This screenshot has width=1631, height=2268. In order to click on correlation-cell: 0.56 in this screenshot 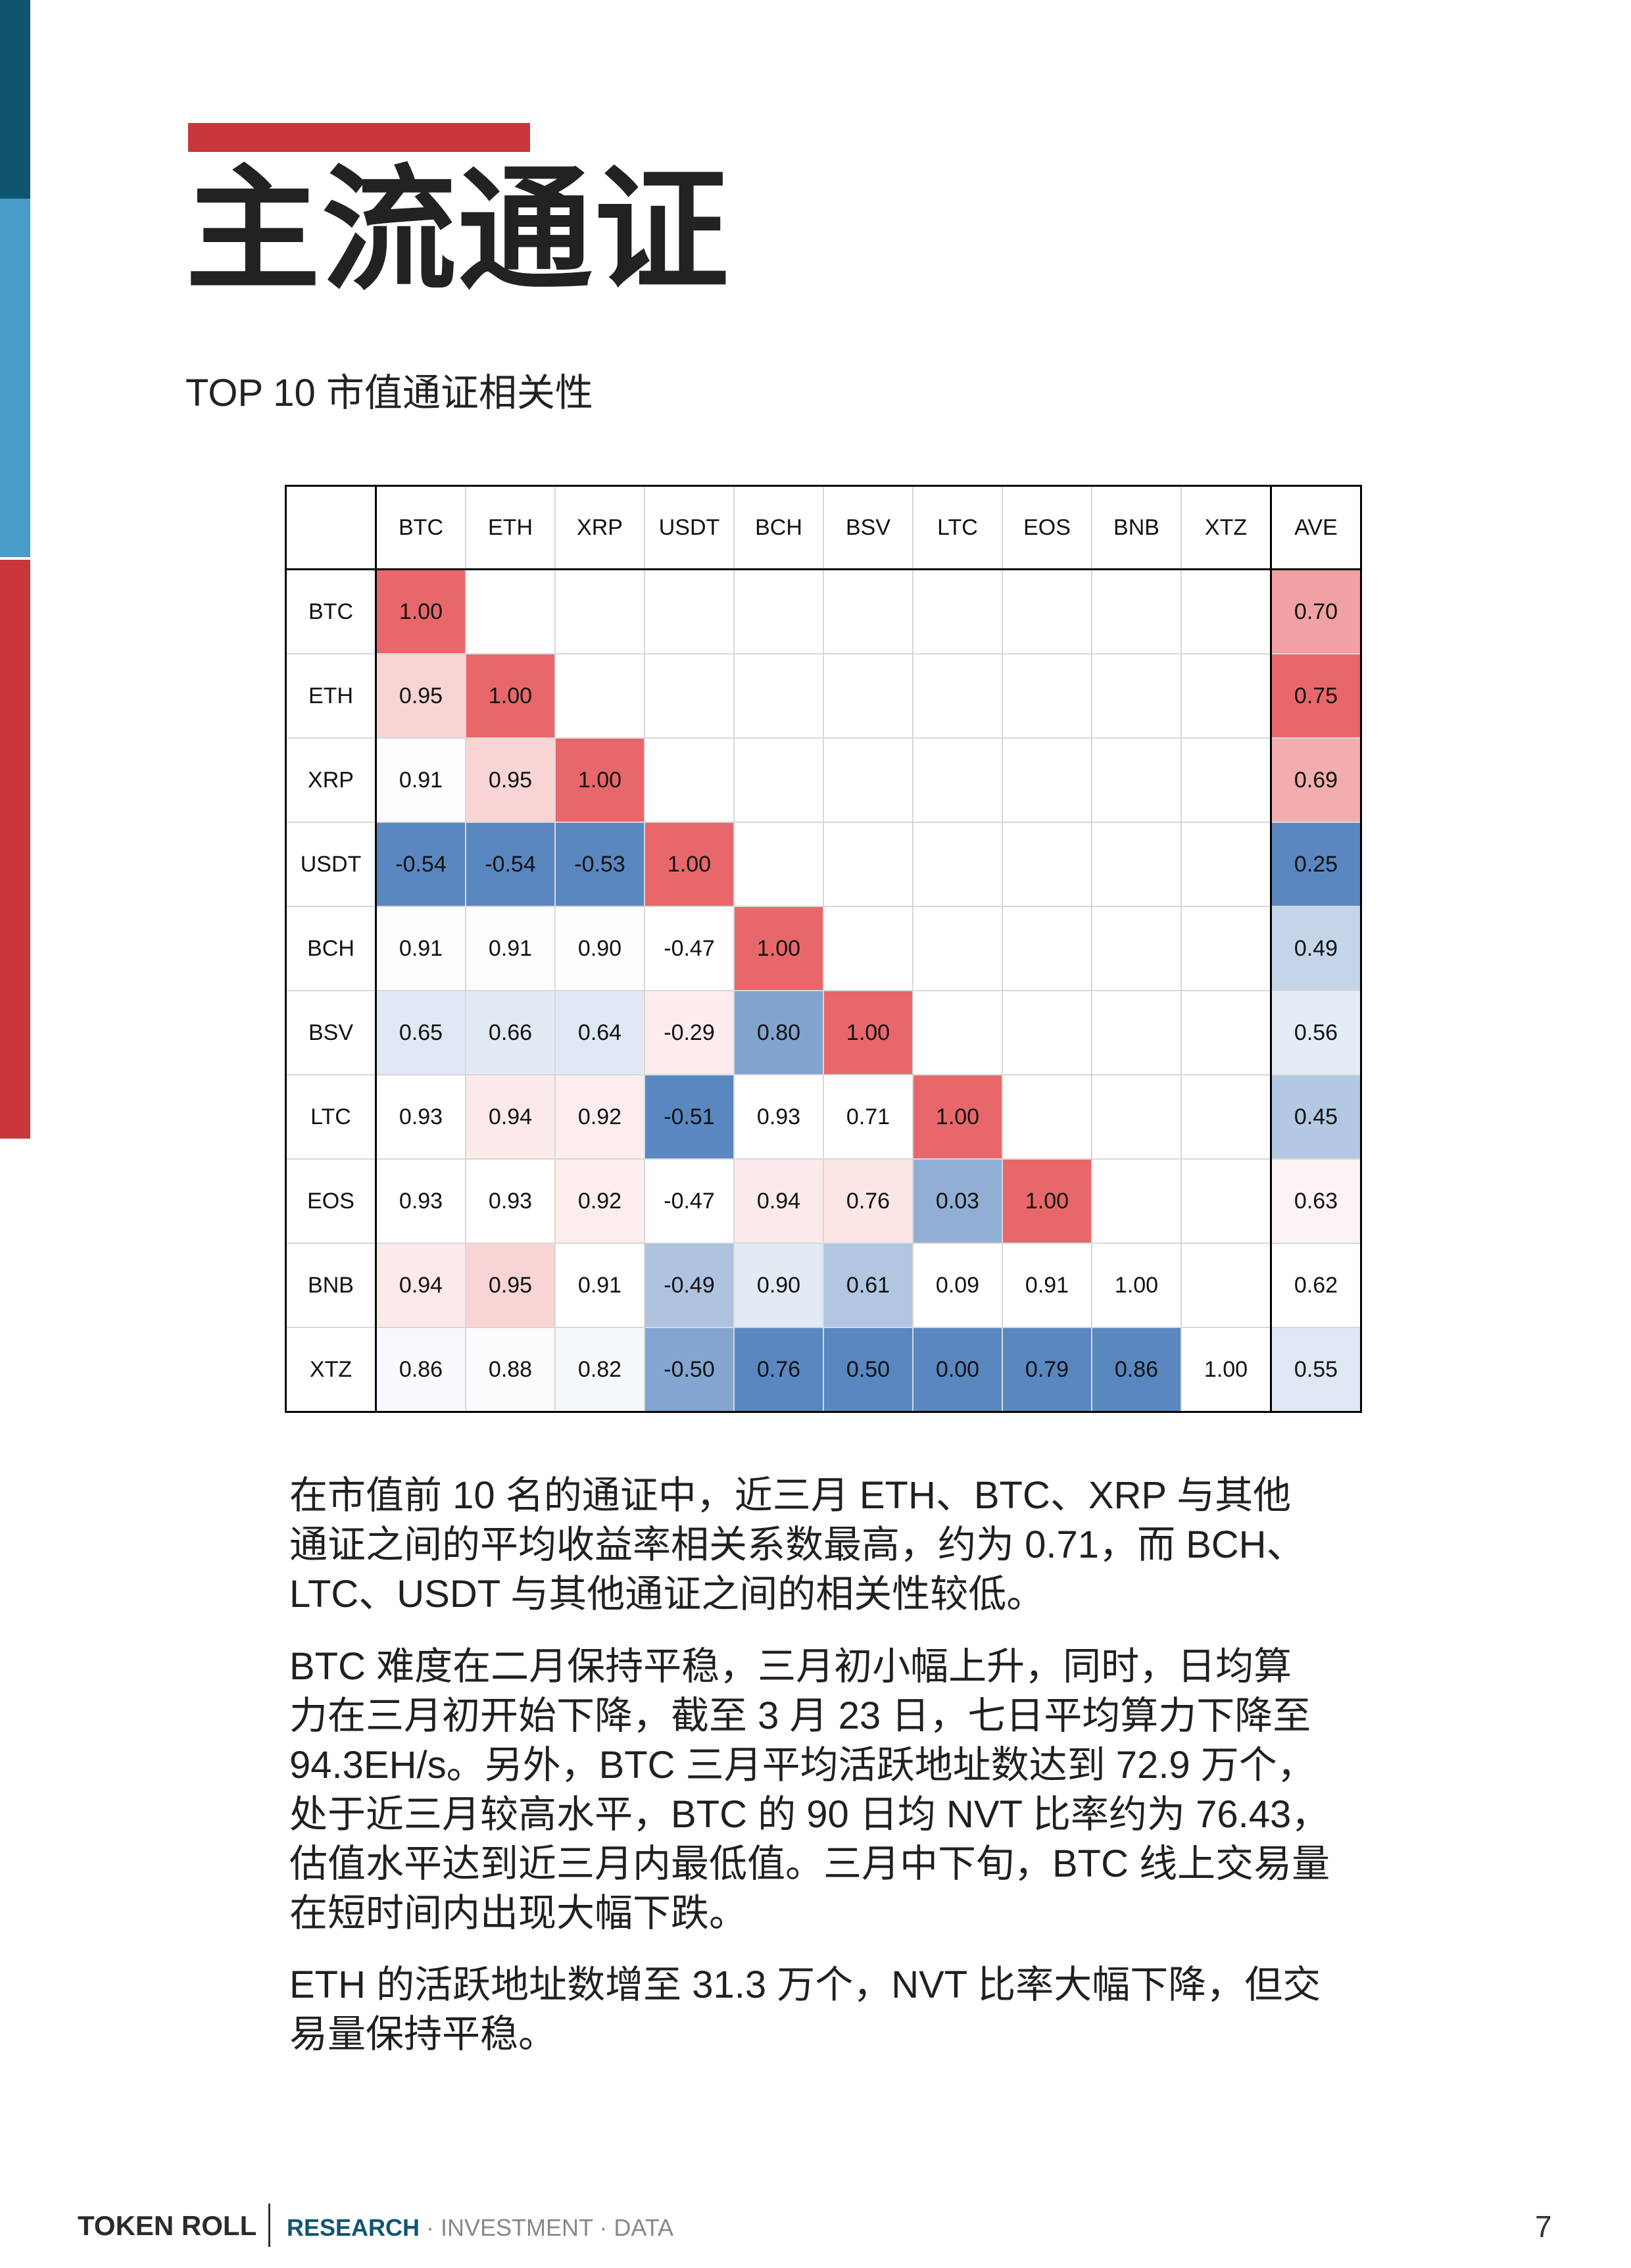, I will do `click(1316, 1033)`.